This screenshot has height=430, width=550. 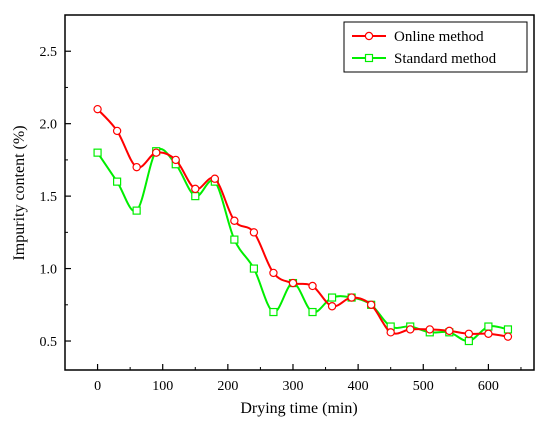 I want to click on legend-box, so click(x=435, y=47).